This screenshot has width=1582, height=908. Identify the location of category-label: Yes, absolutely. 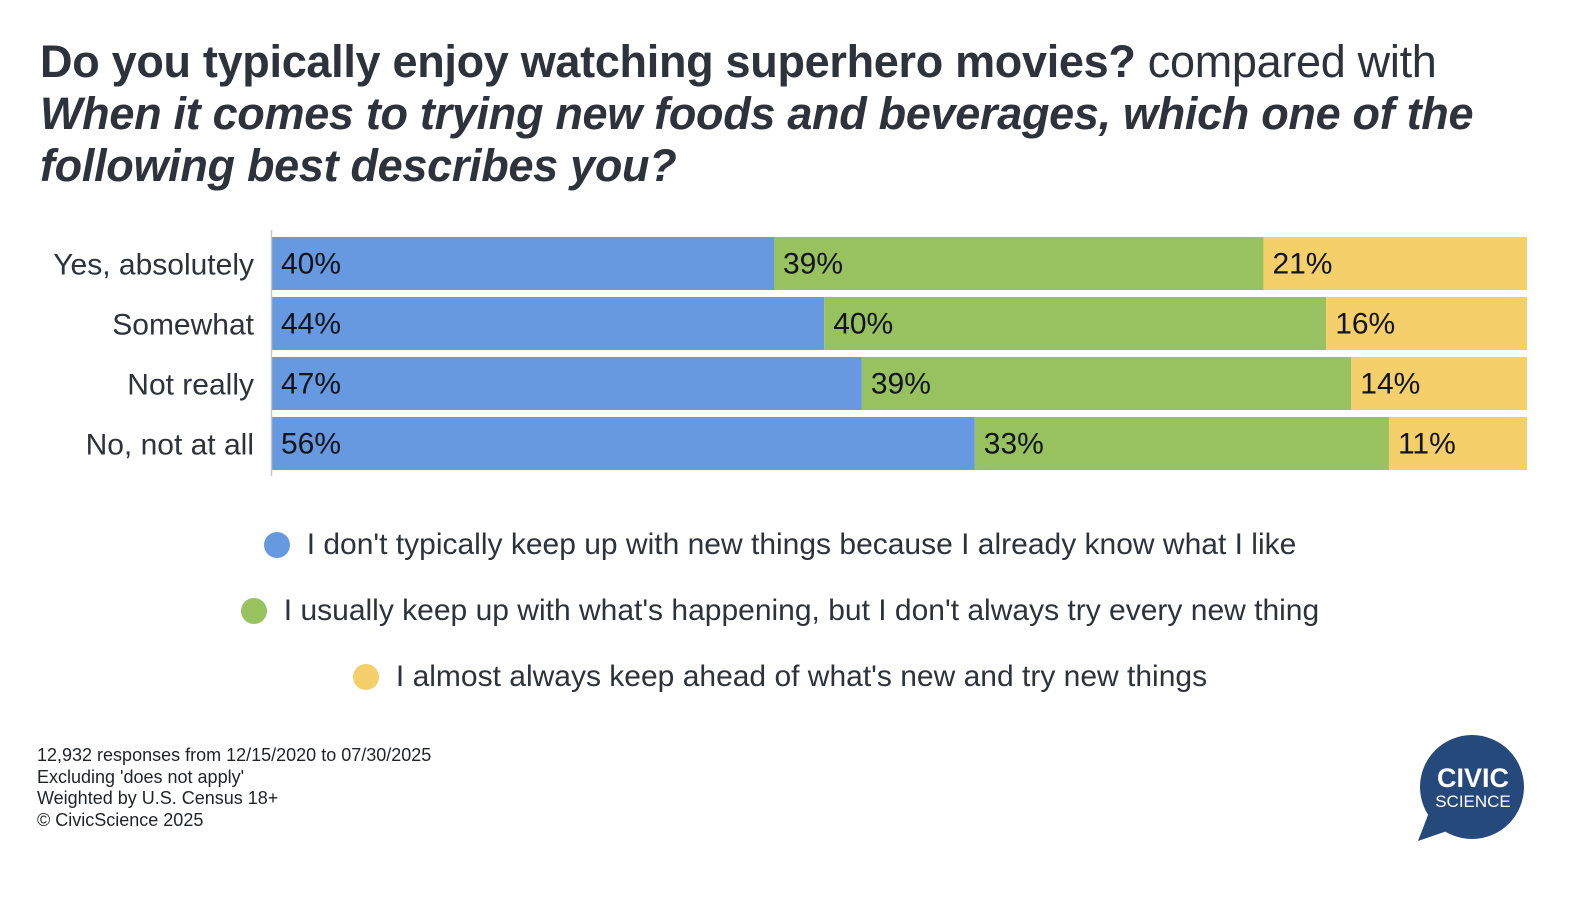
(153, 265).